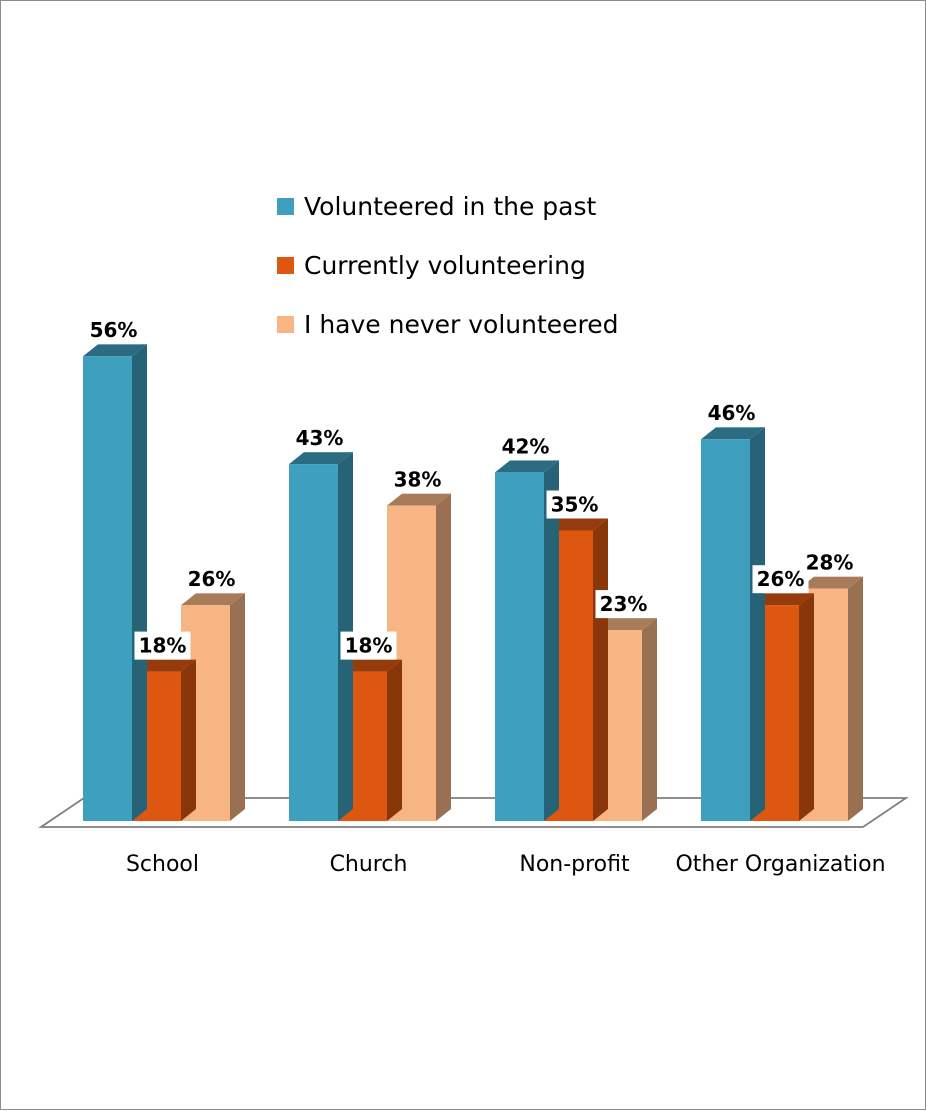 This screenshot has height=1111, width=926. I want to click on data-label-other-organization-i-have-never-volunteered: 28%, so click(830, 563).